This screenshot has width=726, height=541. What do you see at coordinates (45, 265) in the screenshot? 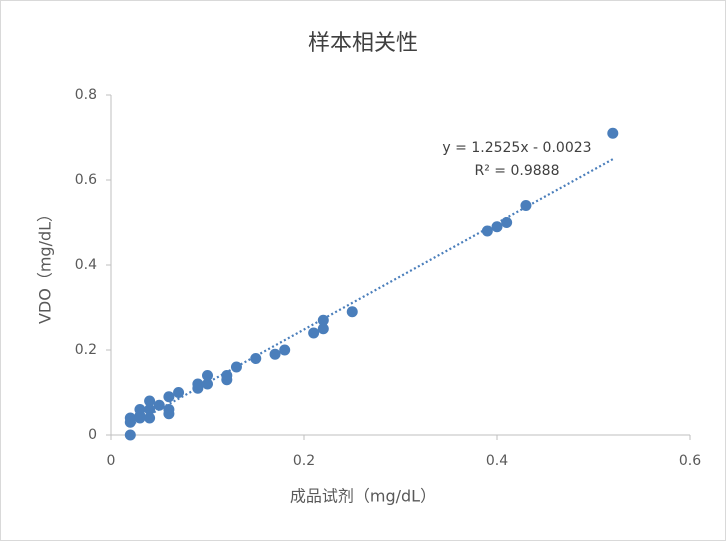
I see `y-axis-label: VDO（mg/dL）` at bounding box center [45, 265].